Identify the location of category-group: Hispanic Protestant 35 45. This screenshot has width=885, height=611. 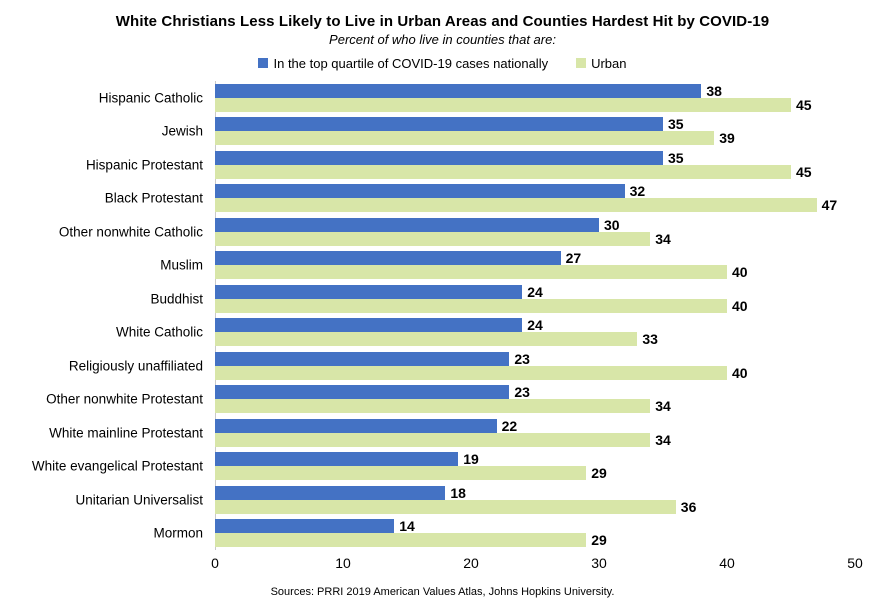
(470, 165).